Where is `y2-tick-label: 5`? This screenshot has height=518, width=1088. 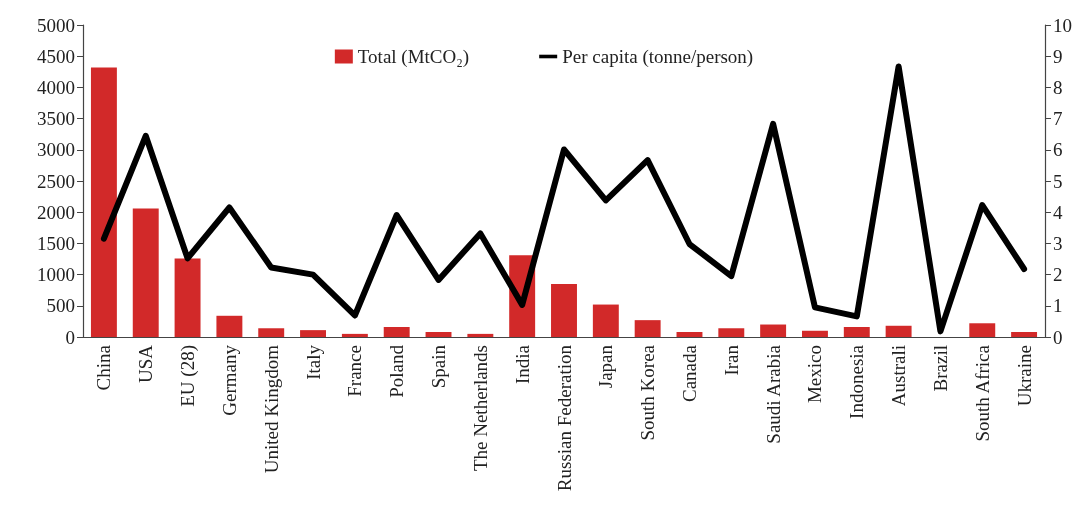
y2-tick-label: 5 is located at coordinates (1058, 181).